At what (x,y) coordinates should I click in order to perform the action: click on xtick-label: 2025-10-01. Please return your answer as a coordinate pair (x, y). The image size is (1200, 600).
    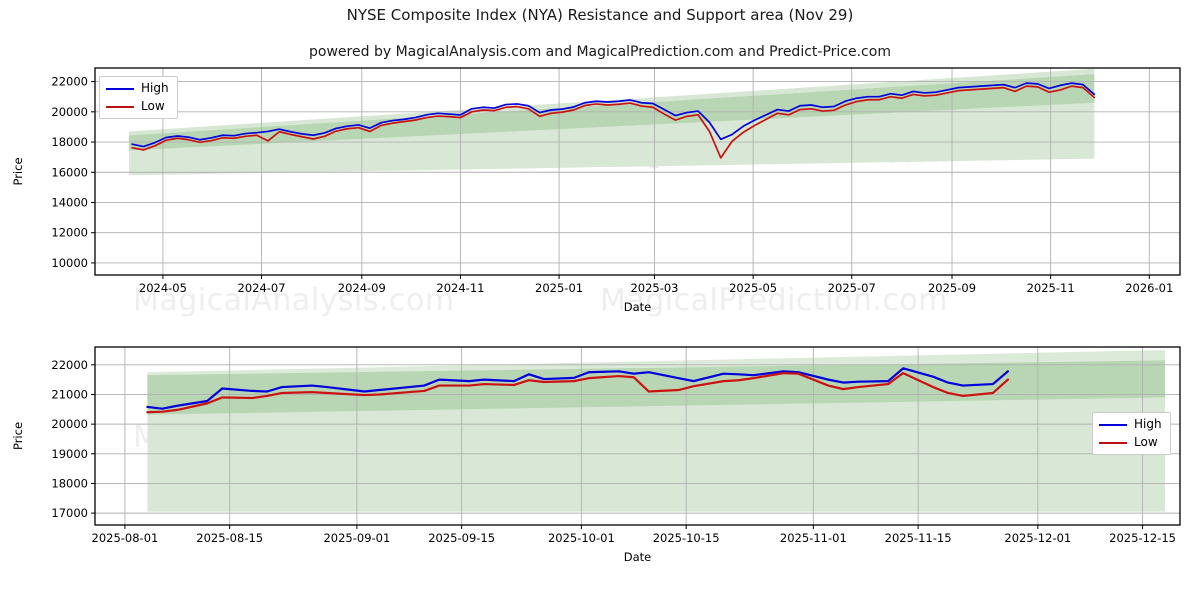
    Looking at the image, I should click on (581, 538).